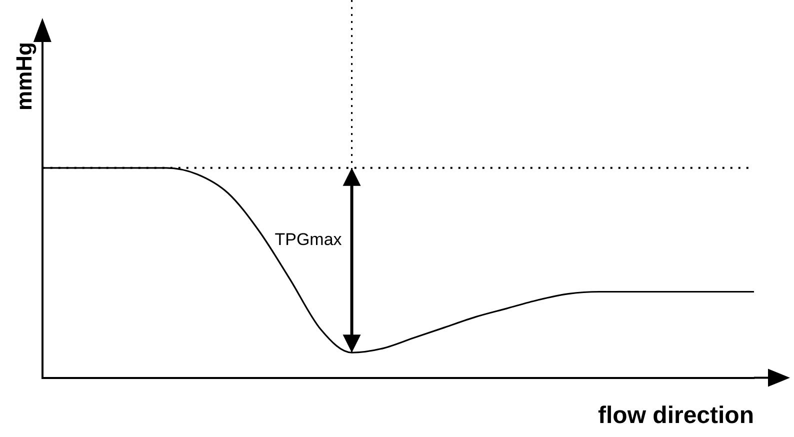 Image resolution: width=794 pixels, height=437 pixels. What do you see at coordinates (23, 76) in the screenshot?
I see `y-axis-title: mmHg` at bounding box center [23, 76].